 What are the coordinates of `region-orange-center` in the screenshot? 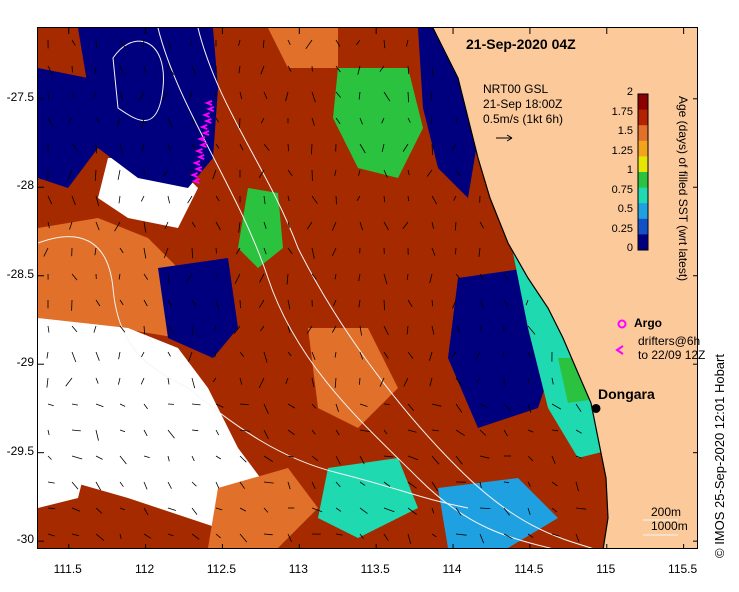 It's located at (353, 378).